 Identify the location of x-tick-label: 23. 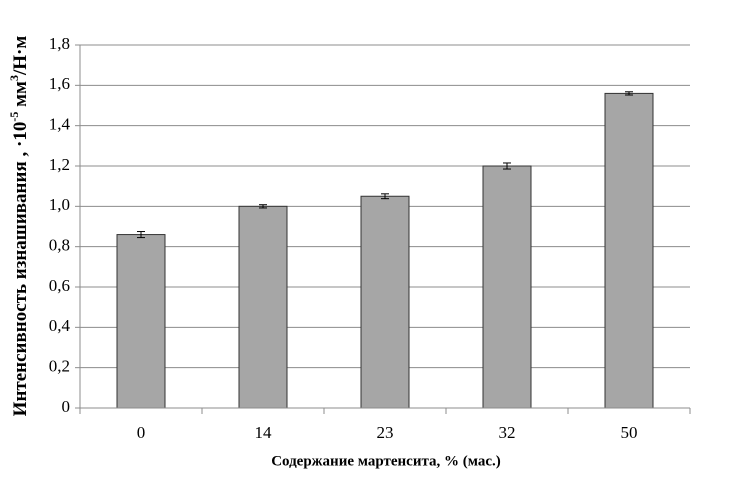
(385, 432).